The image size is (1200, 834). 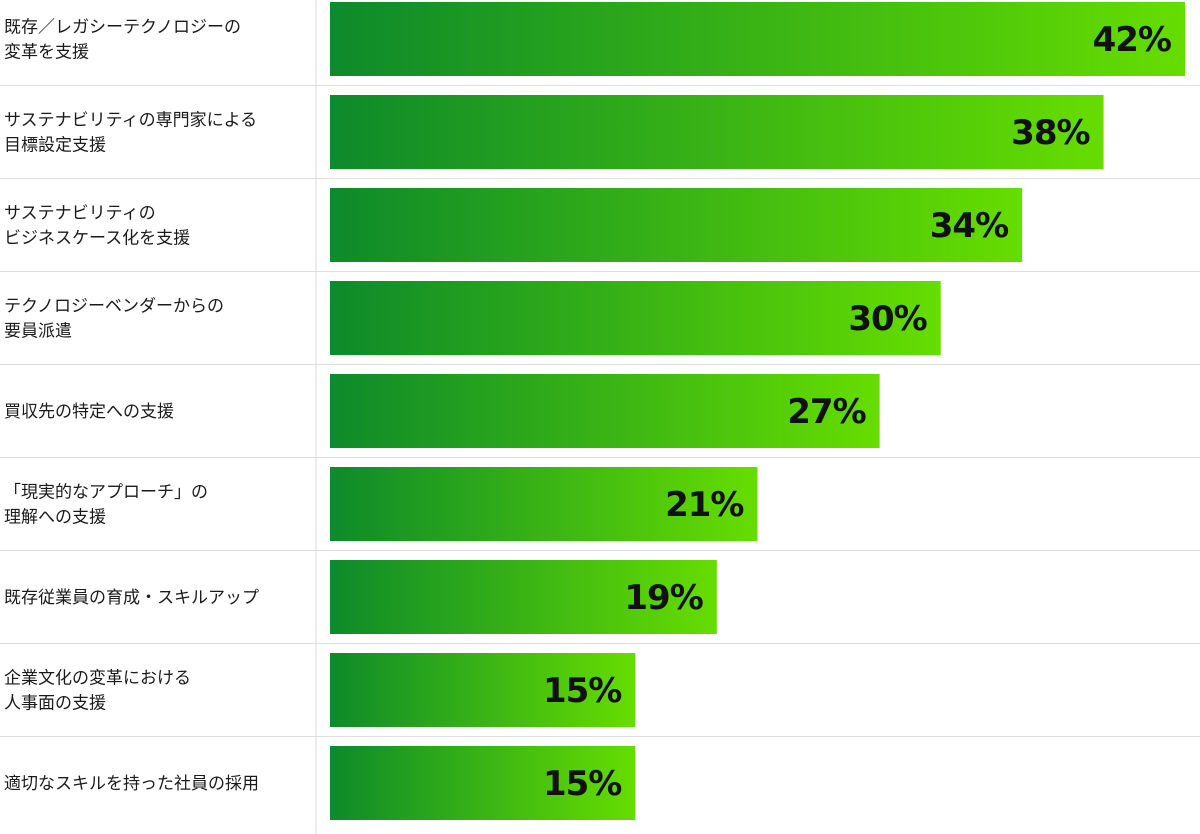 What do you see at coordinates (969, 226) in the screenshot?
I see `value-label-3: 34%` at bounding box center [969, 226].